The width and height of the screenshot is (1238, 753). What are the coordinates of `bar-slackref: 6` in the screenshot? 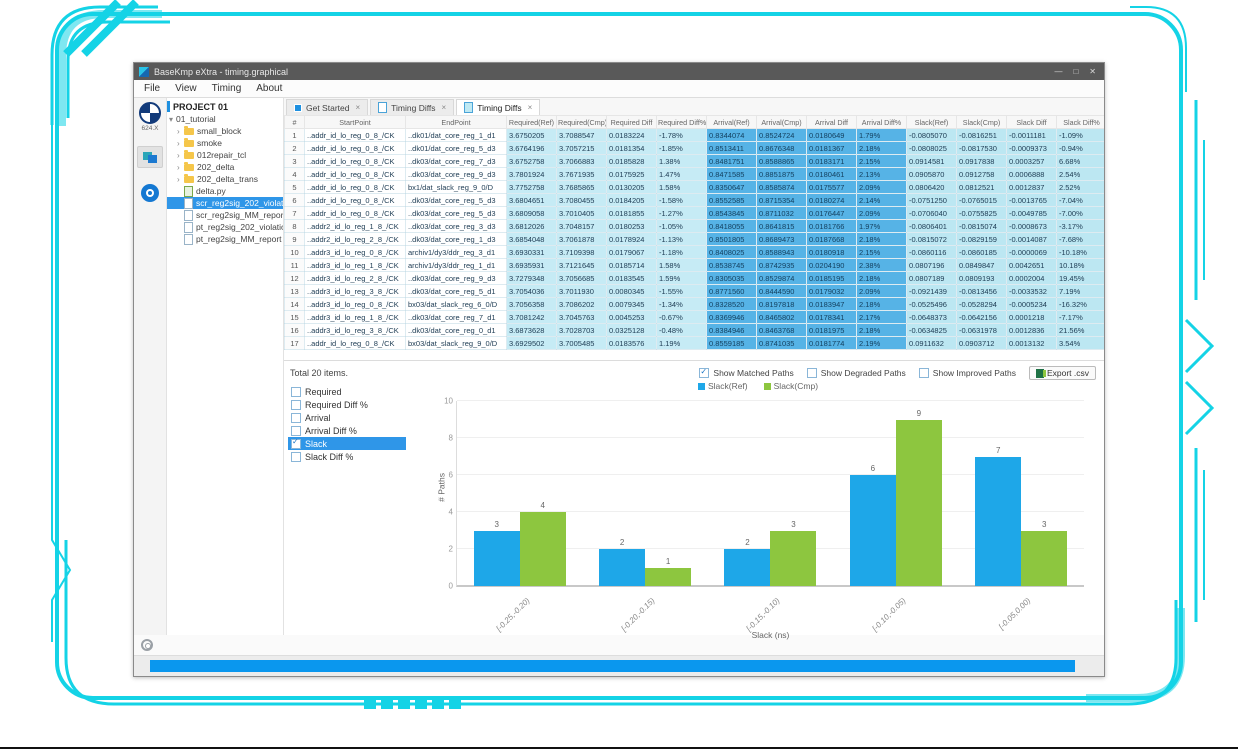 It's located at (872, 525).